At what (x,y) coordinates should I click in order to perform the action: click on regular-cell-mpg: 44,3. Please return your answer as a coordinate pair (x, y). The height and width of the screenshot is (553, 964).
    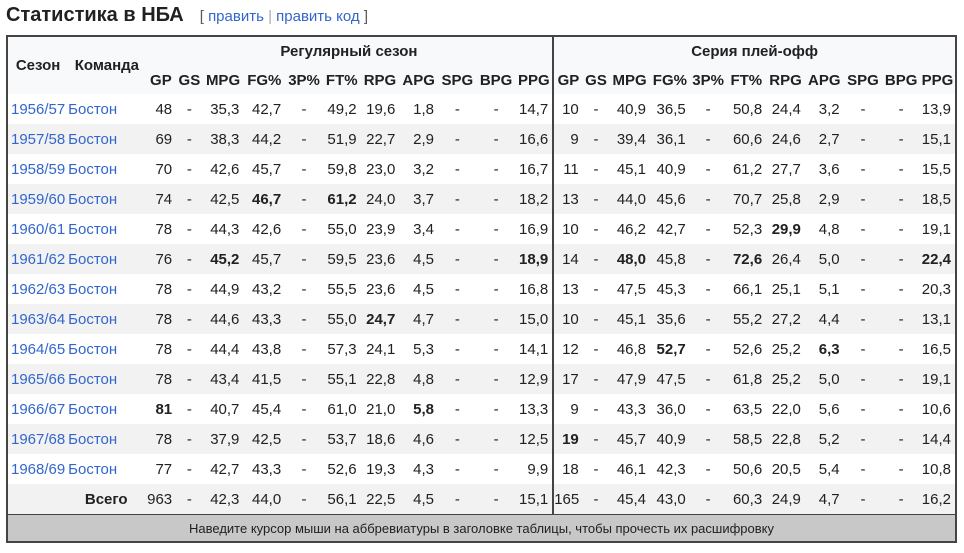
    Looking at the image, I should click on (223, 229).